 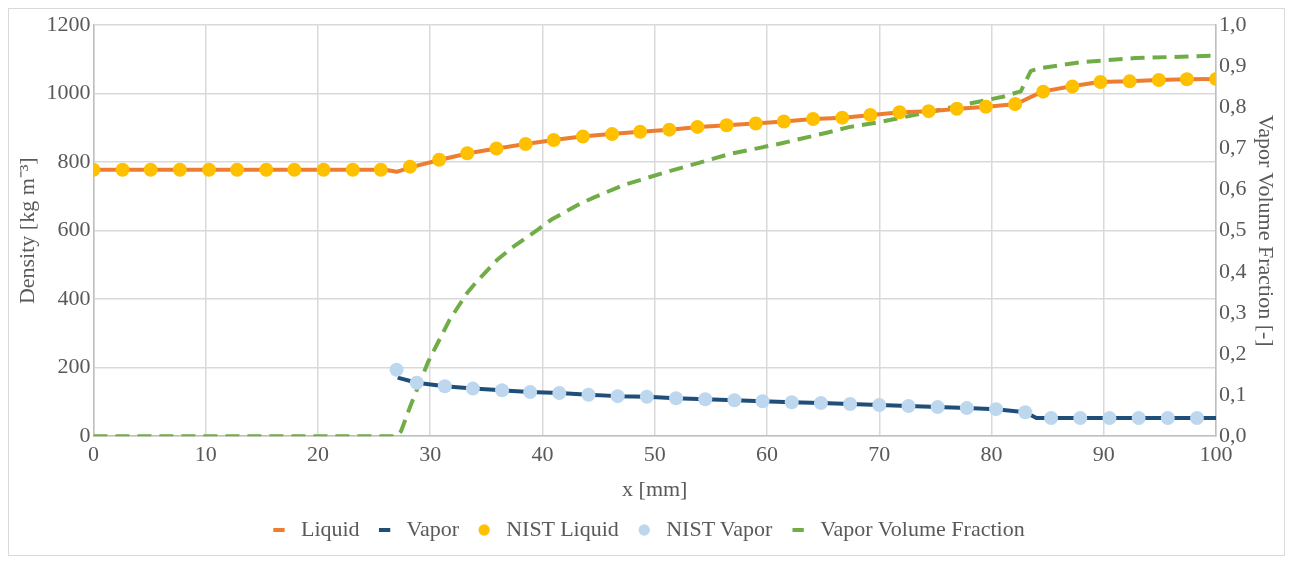 I want to click on x-tick-label: 50, so click(x=654, y=454).